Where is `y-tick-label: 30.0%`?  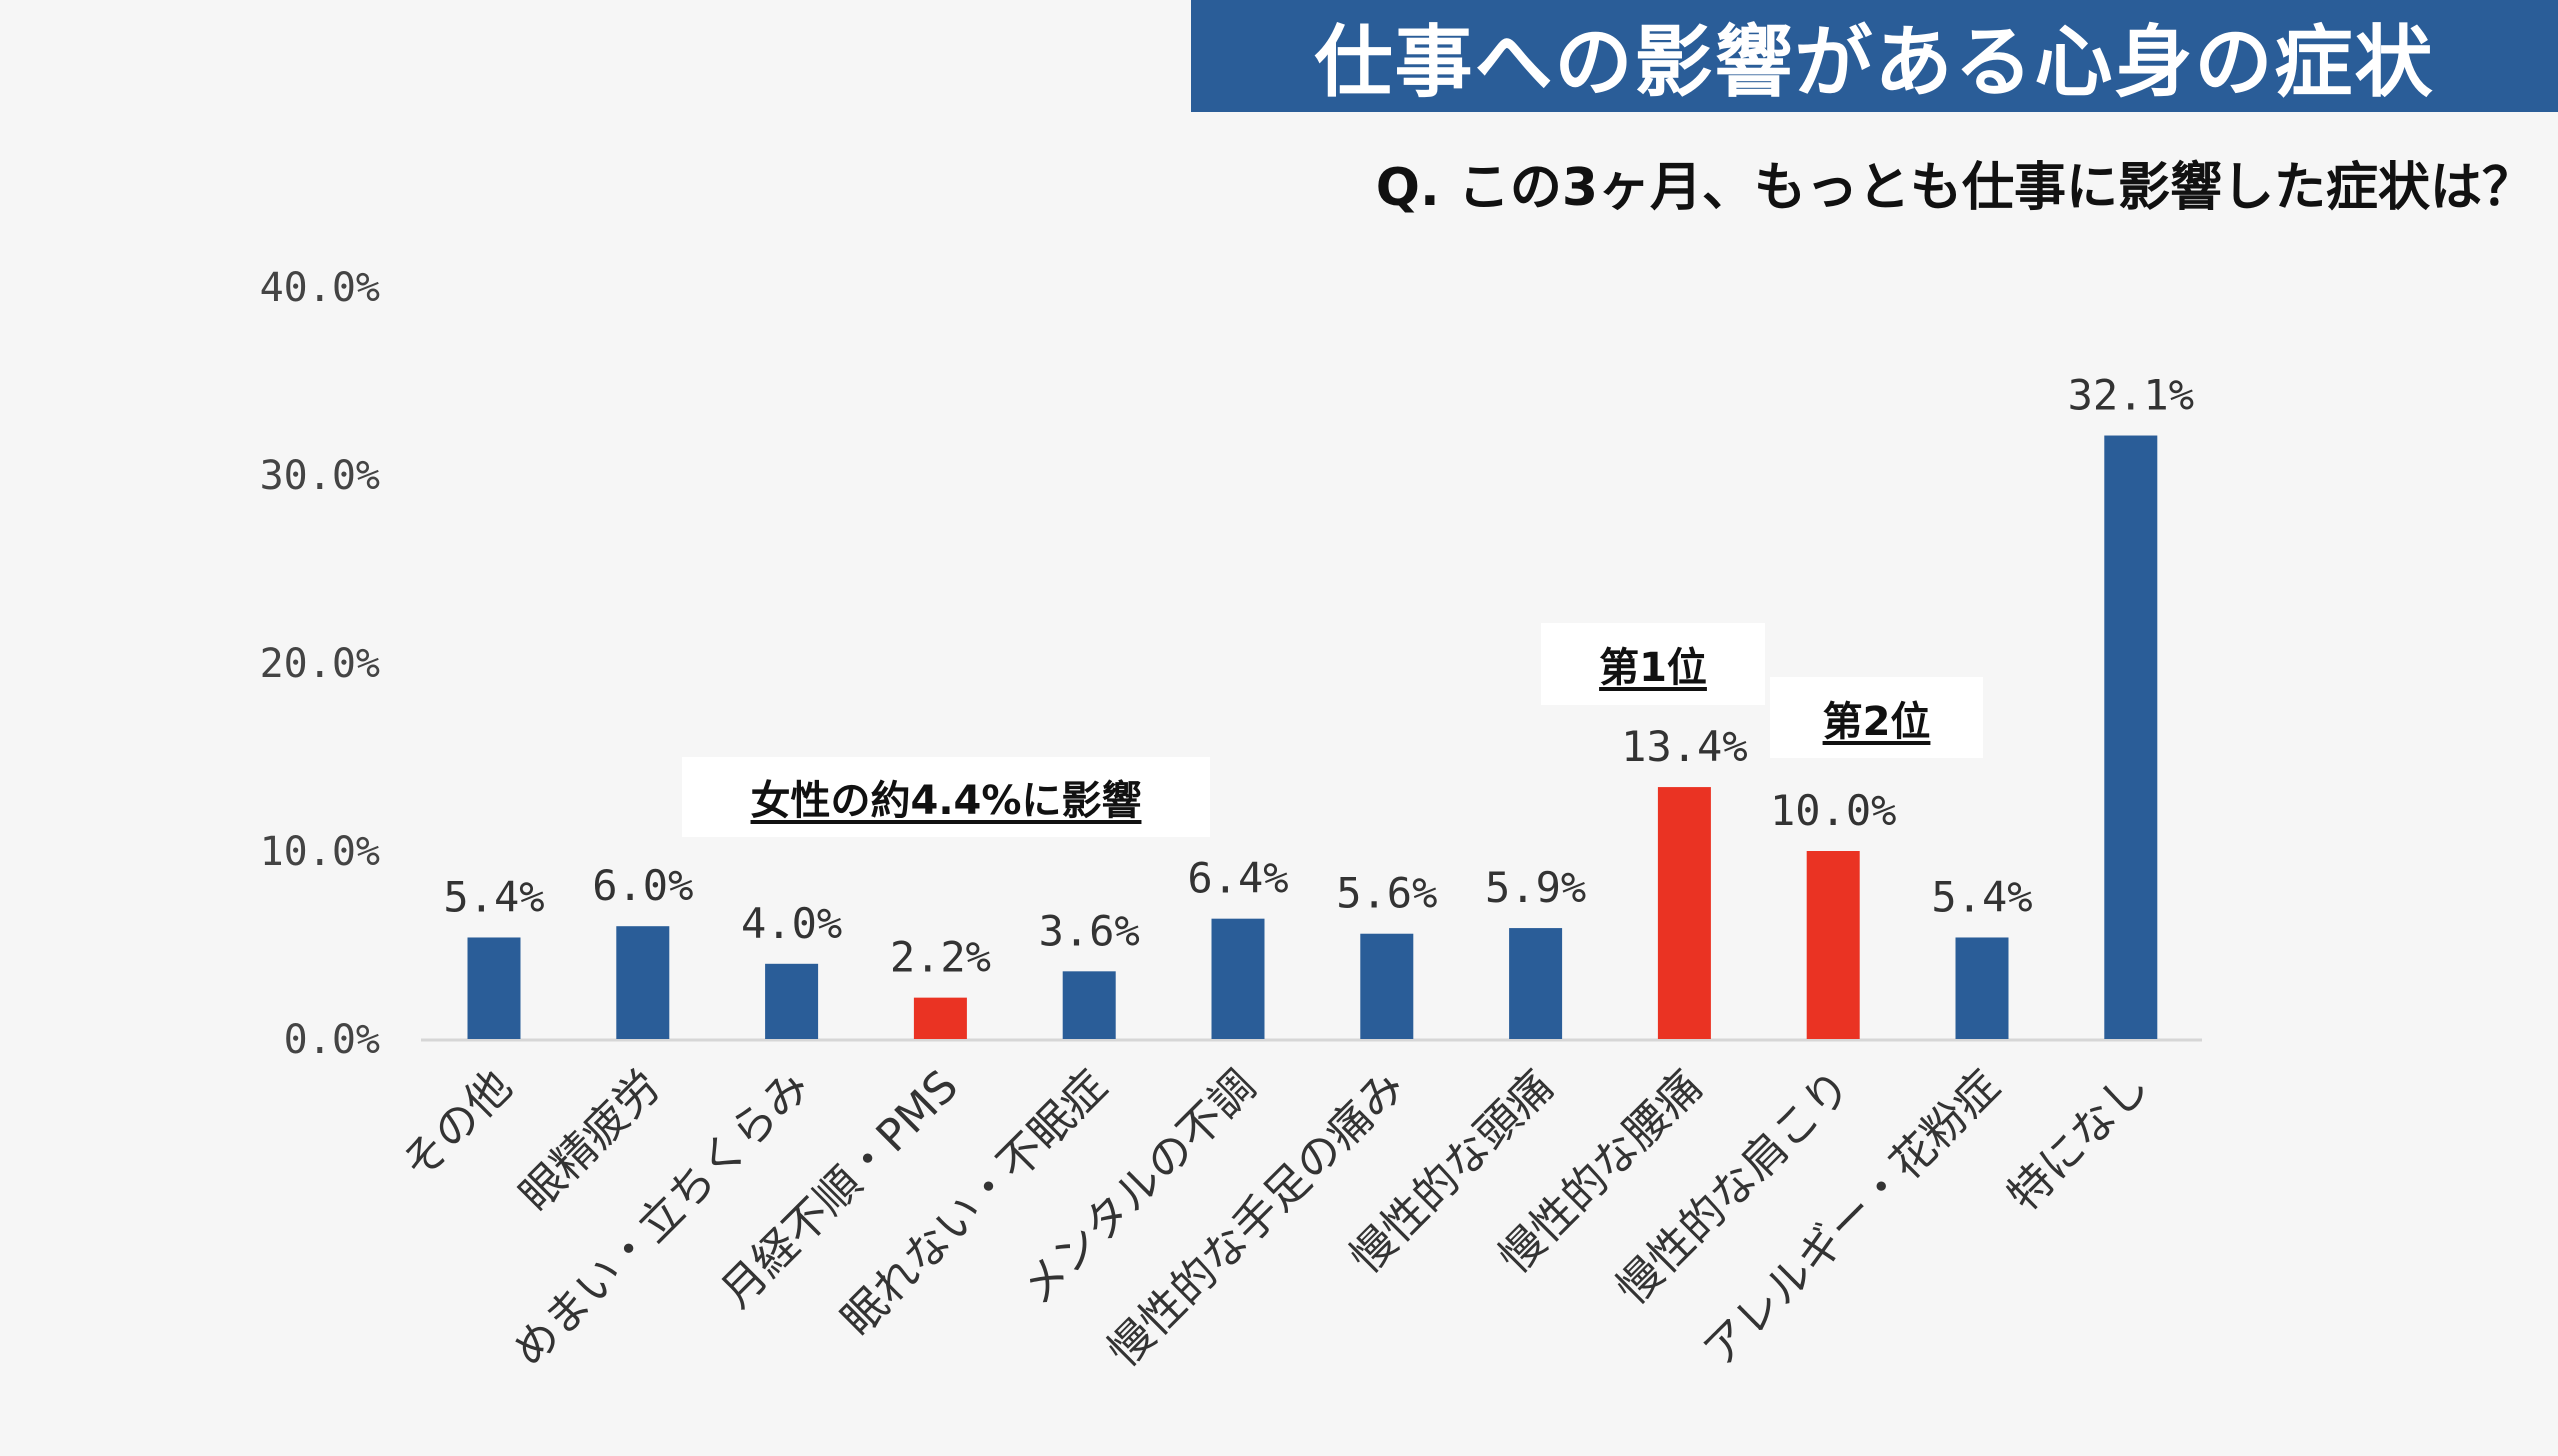 y-tick-label: 30.0% is located at coordinates (320, 476).